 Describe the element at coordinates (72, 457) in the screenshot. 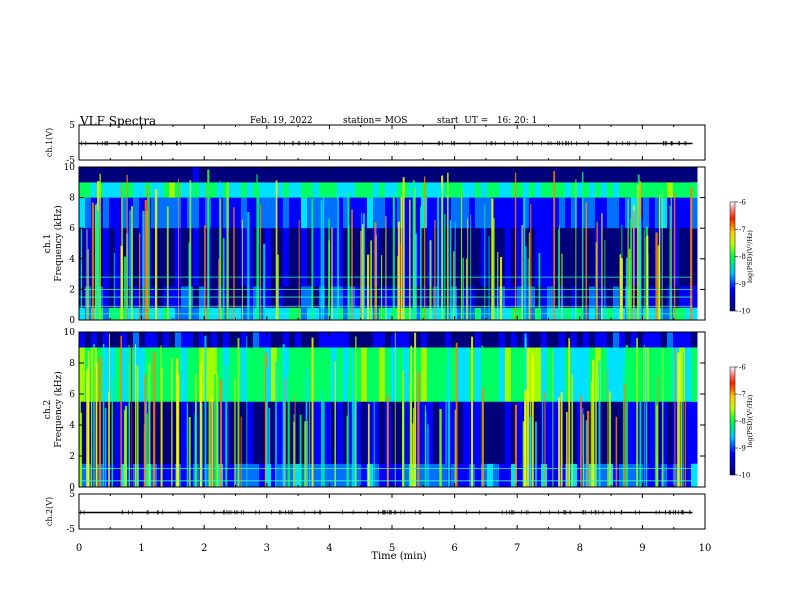

I see `y-tick-label: 2` at that location.